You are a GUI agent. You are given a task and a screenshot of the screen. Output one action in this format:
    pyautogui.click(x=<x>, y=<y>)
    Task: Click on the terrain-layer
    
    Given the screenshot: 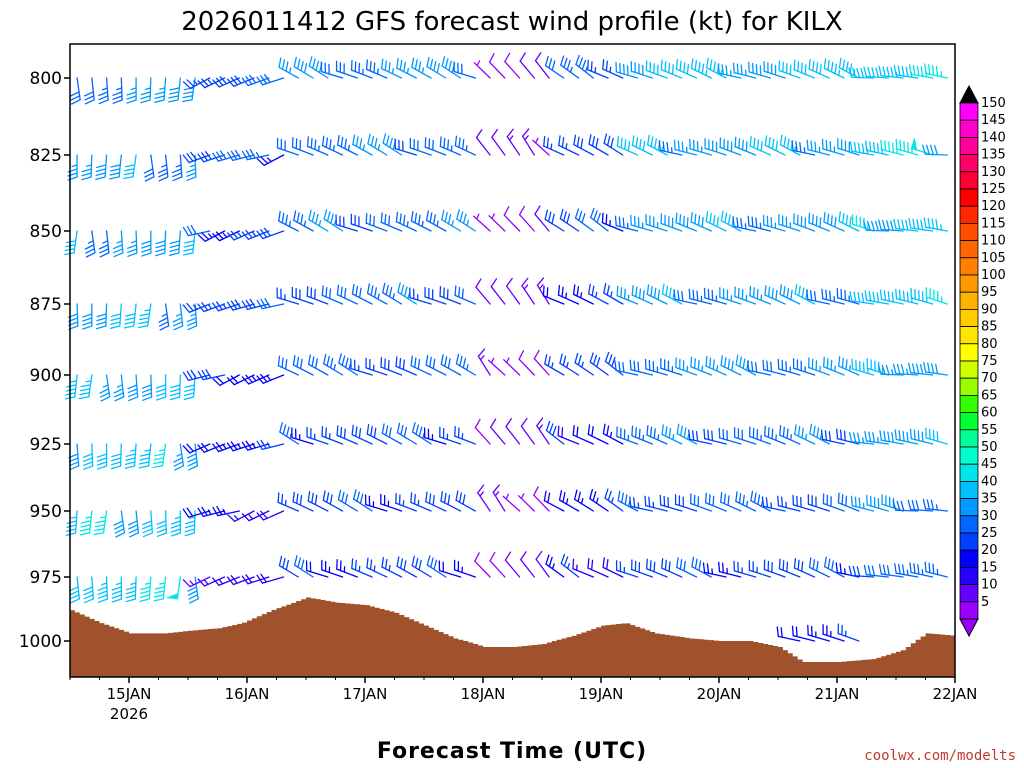 What is the action you would take?
    pyautogui.click(x=512, y=637)
    